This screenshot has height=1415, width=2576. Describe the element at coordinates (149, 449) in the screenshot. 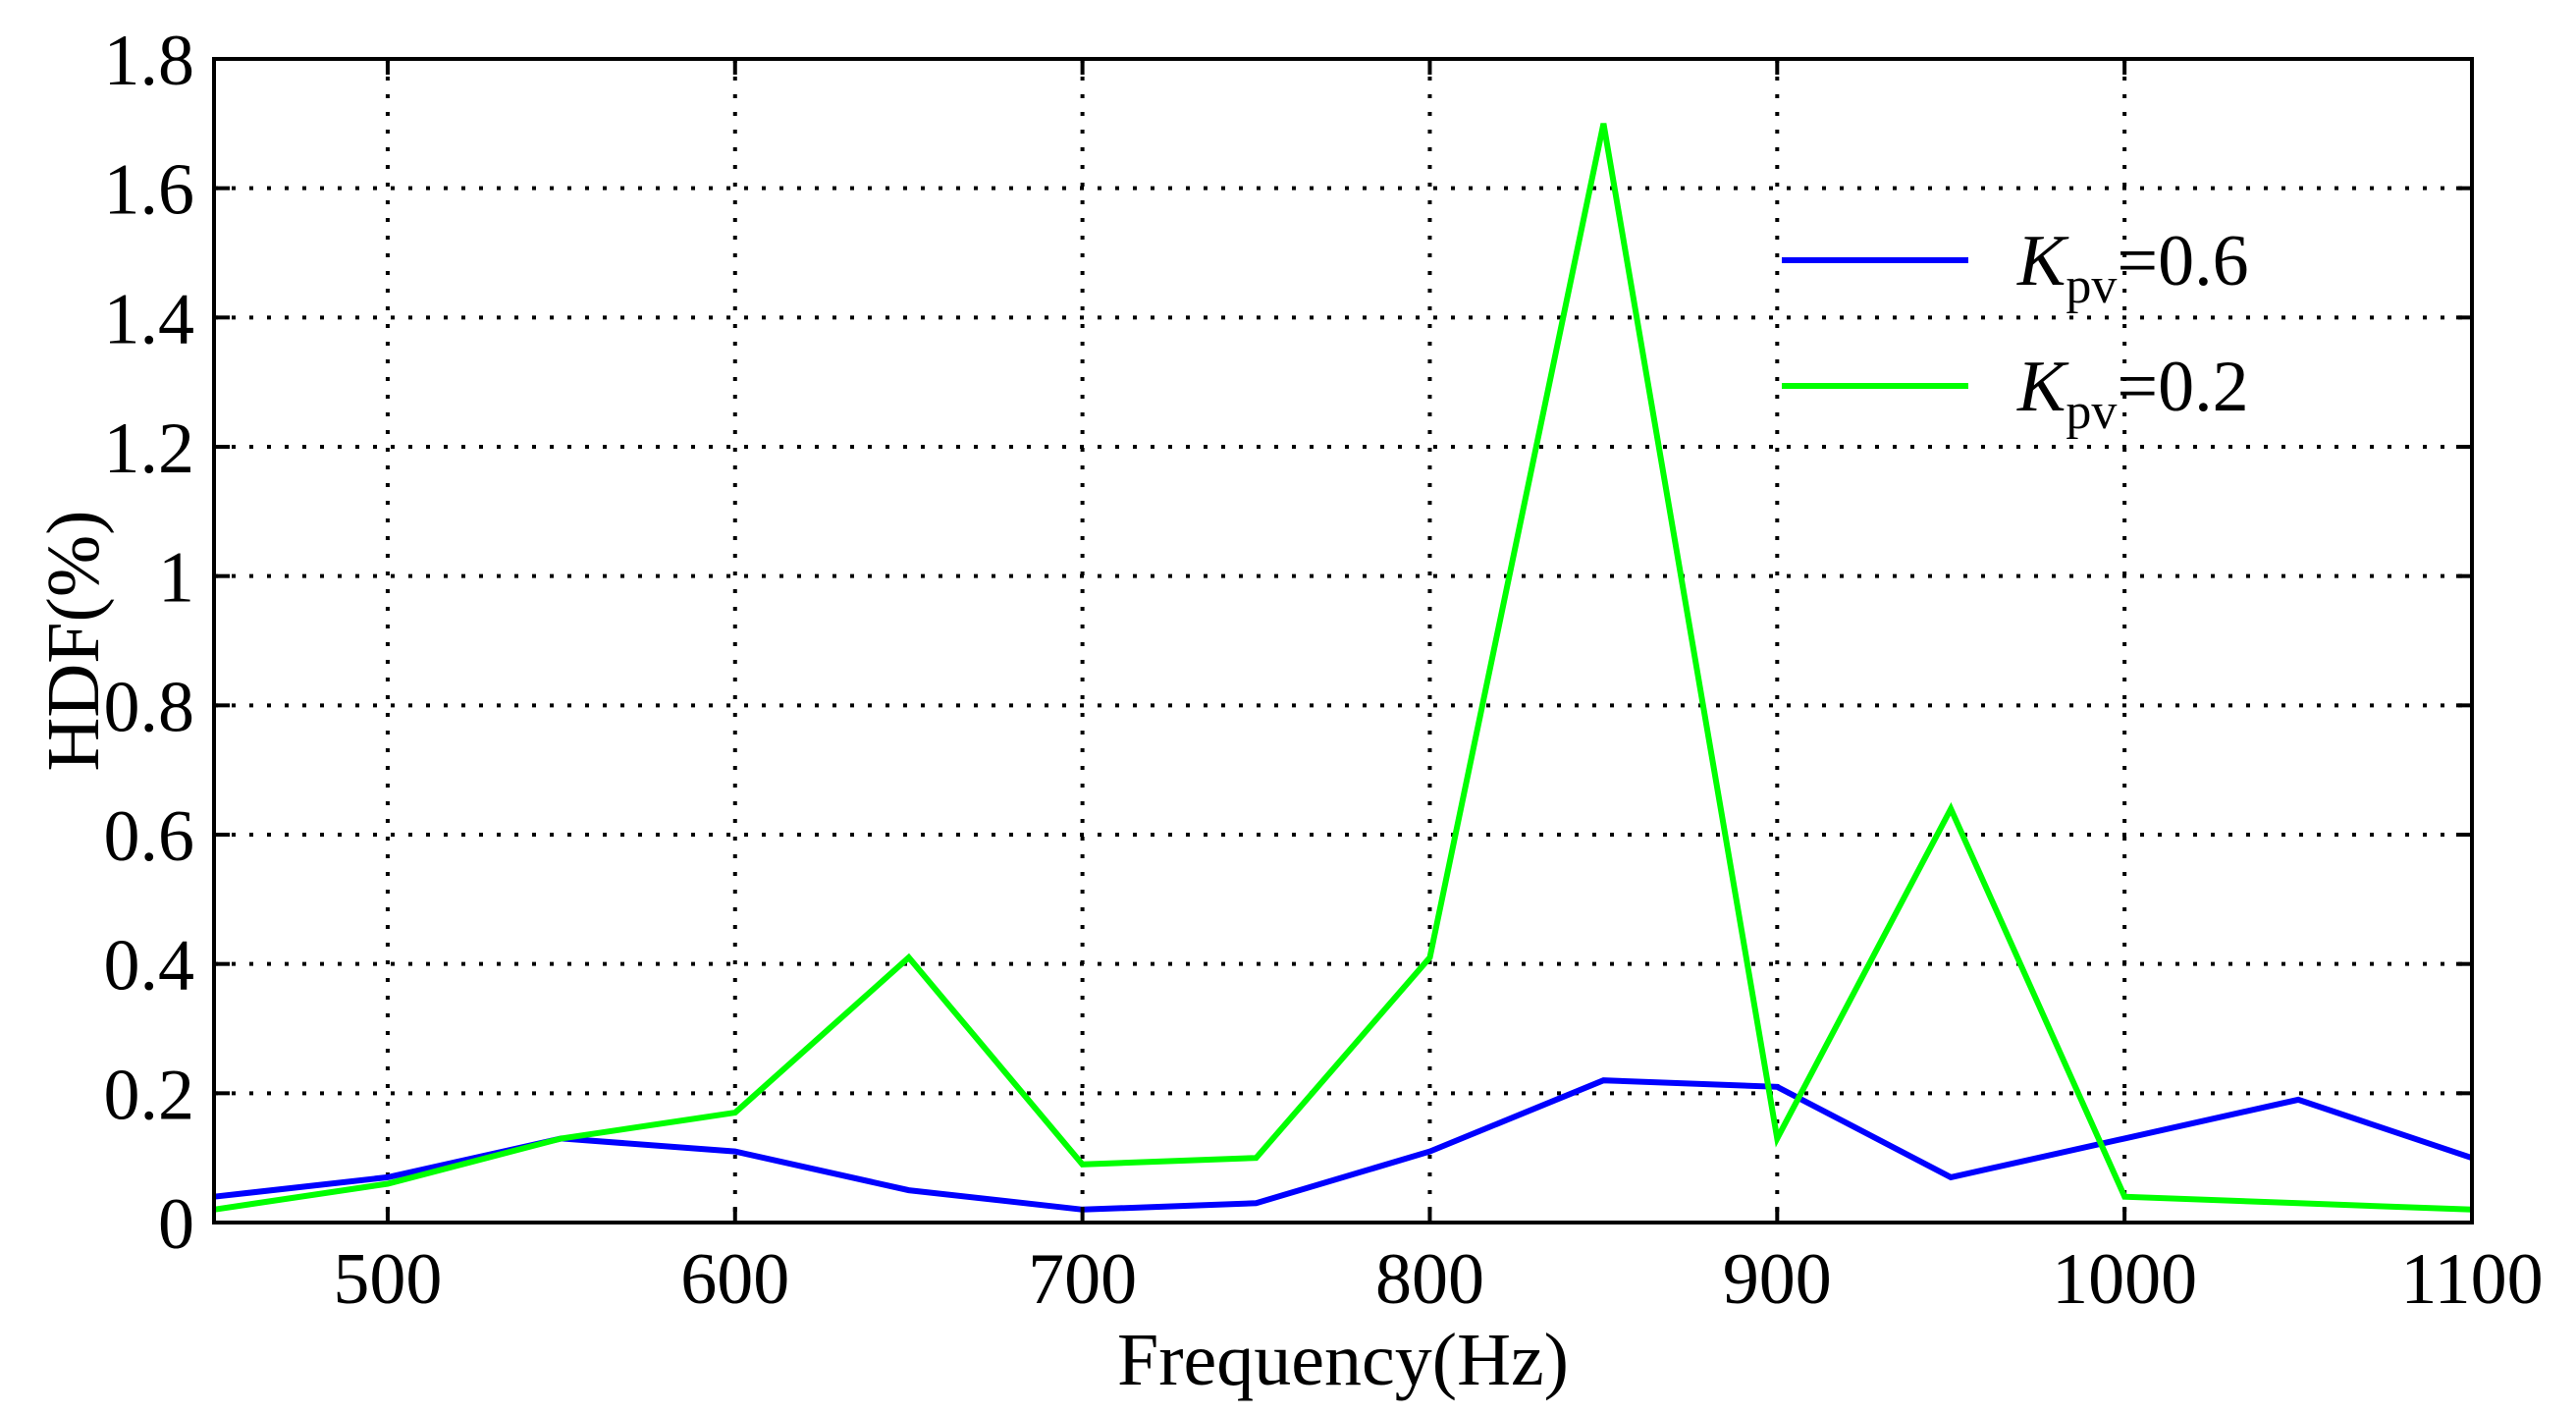

I see `y-tick-label: 1.2` at that location.